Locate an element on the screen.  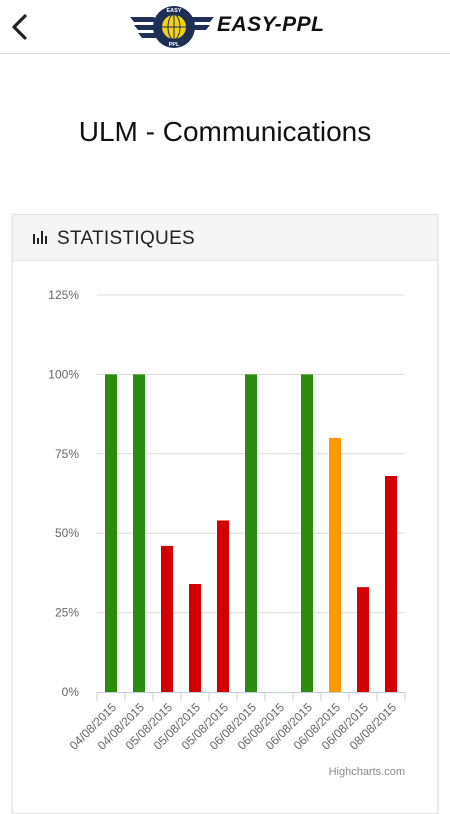
panel-header: STATISTIQUES is located at coordinates (225, 238).